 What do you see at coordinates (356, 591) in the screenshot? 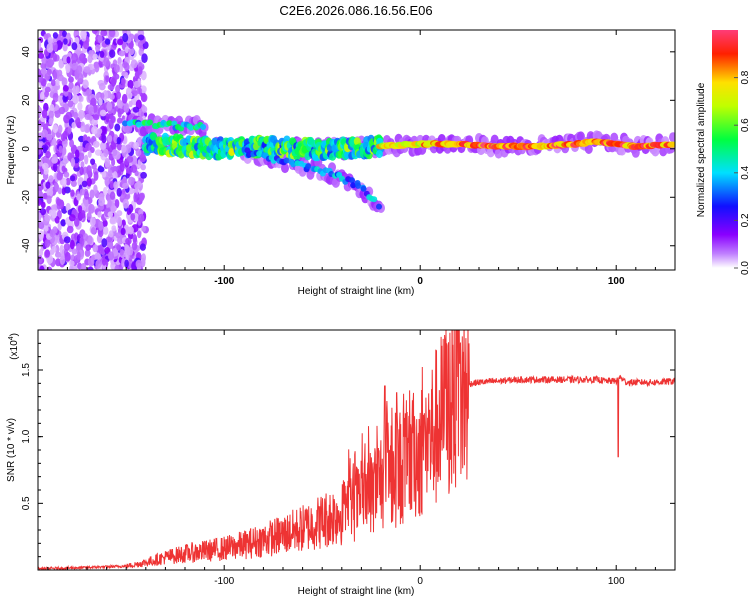
I see `snr-x-label: Height of straight line (km)` at bounding box center [356, 591].